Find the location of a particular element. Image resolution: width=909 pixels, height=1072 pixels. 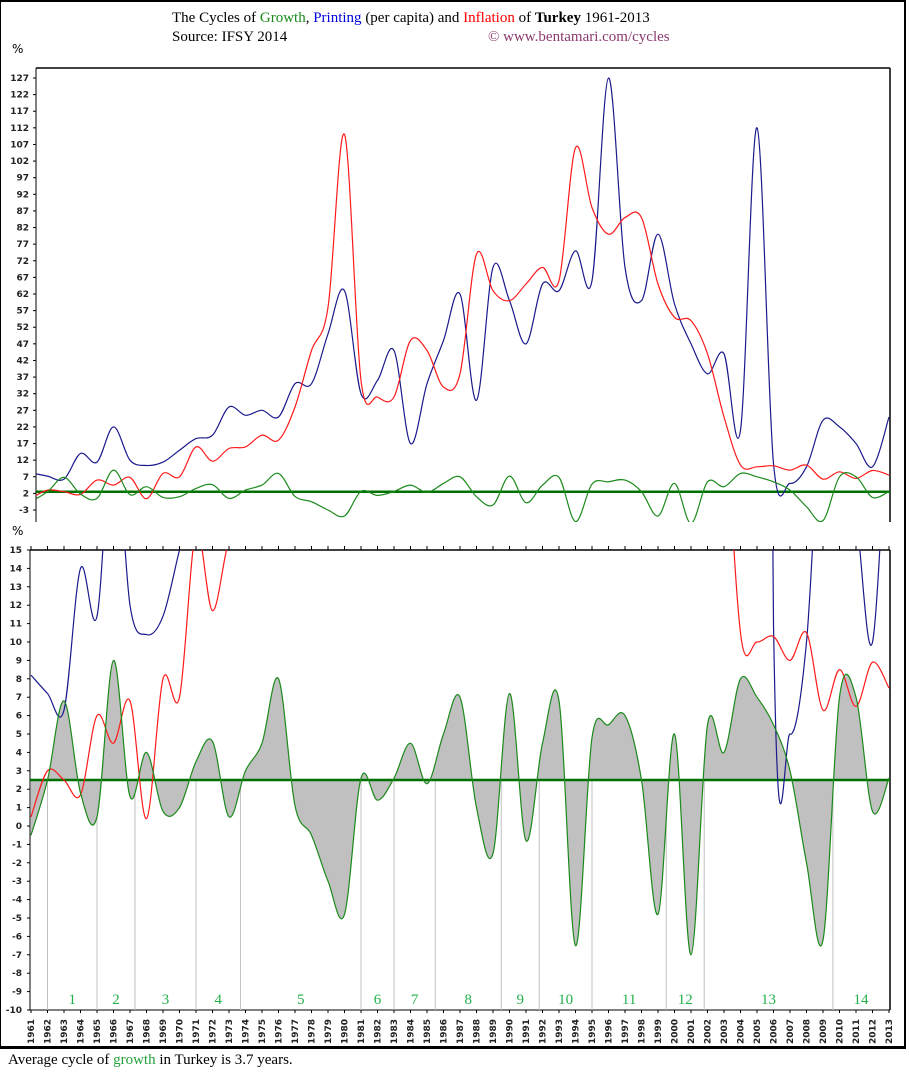

upper-y-tick-label: 22 is located at coordinates (22, 428).